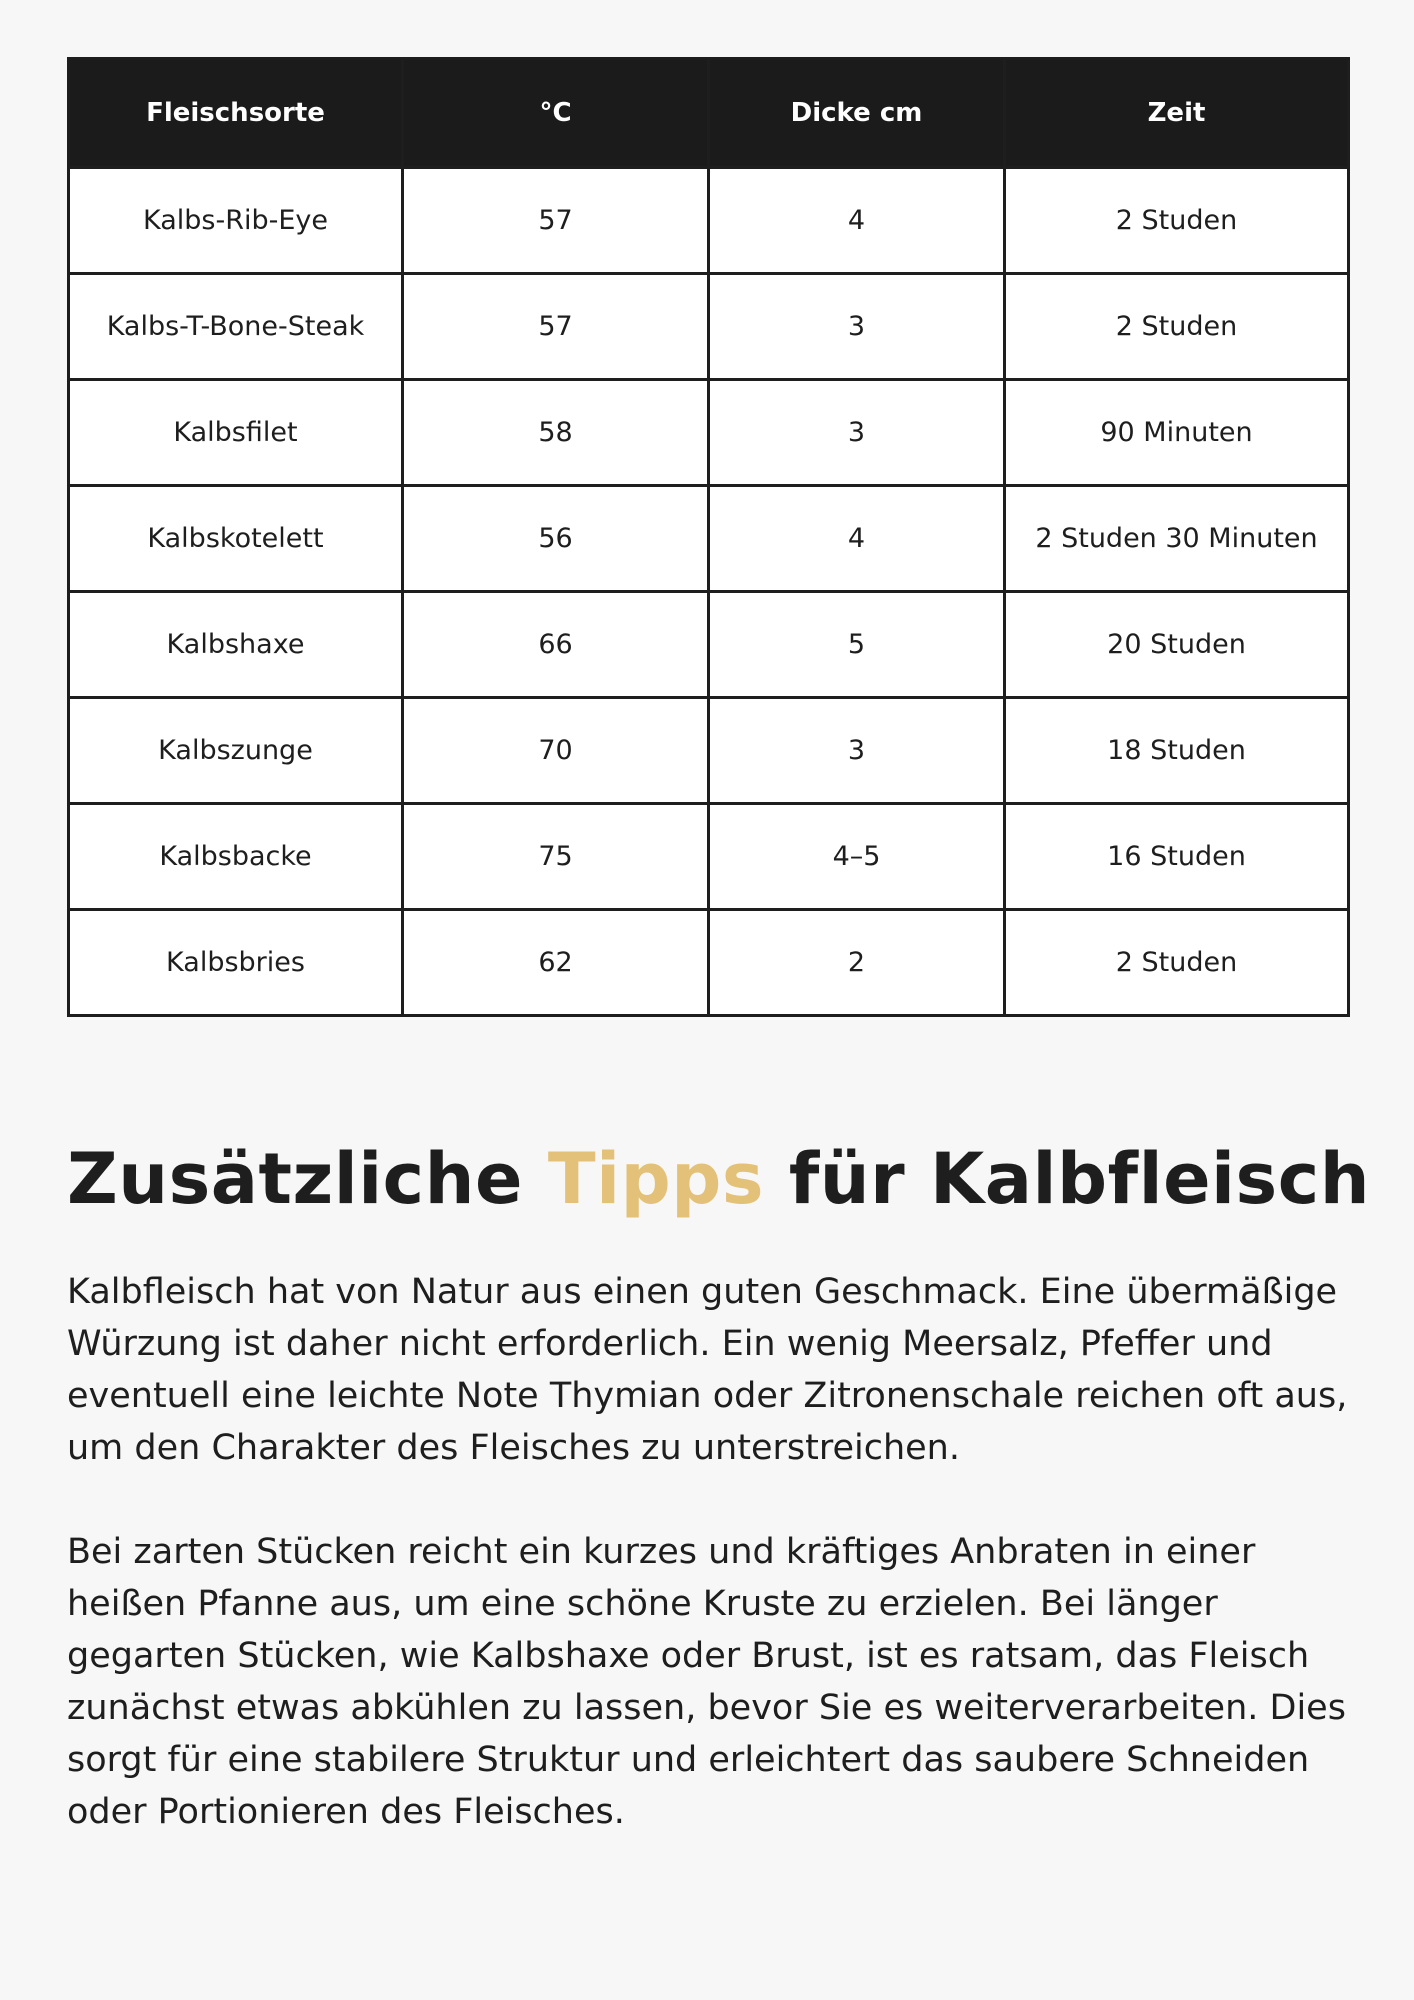  I want to click on section-heading: Zusätzliche Tipps für Kalbfleisch, so click(718, 1179).